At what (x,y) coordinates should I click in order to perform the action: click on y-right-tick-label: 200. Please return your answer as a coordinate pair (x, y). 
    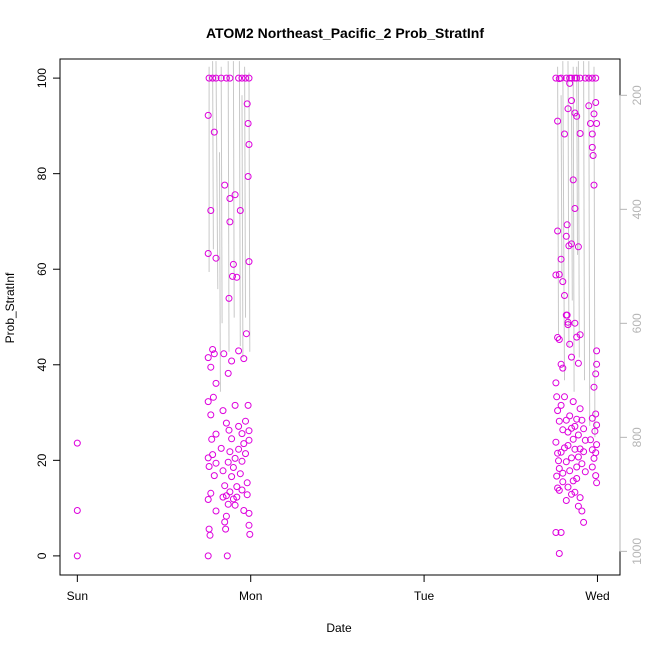
    Looking at the image, I should click on (637, 95).